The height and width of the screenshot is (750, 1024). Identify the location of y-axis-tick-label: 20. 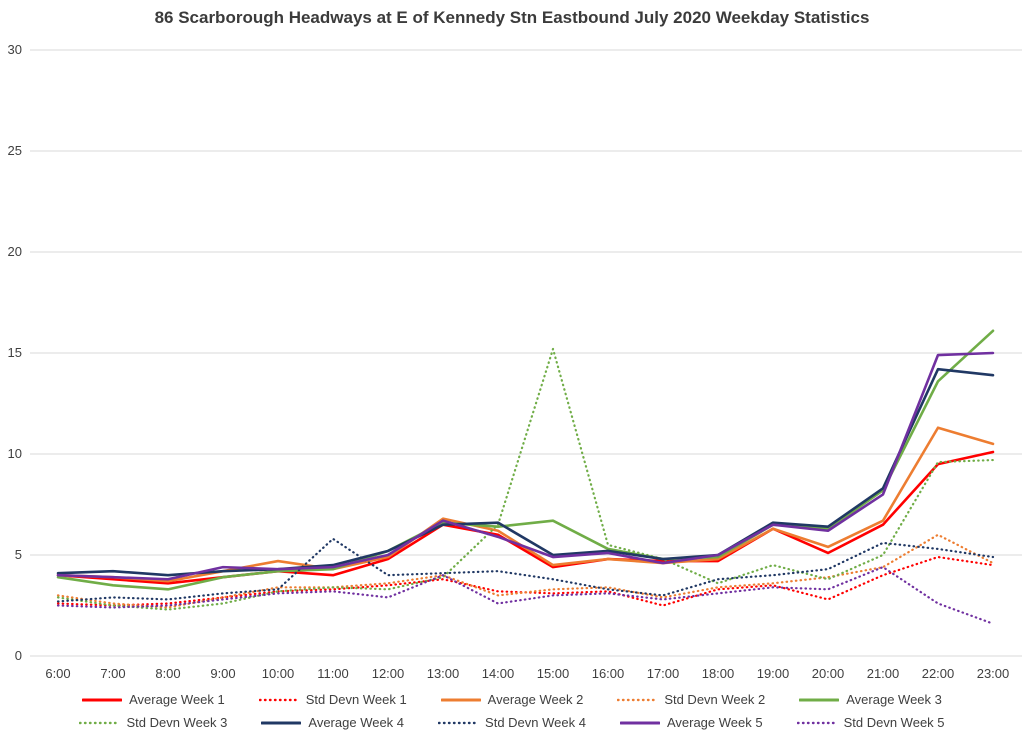
(15, 251).